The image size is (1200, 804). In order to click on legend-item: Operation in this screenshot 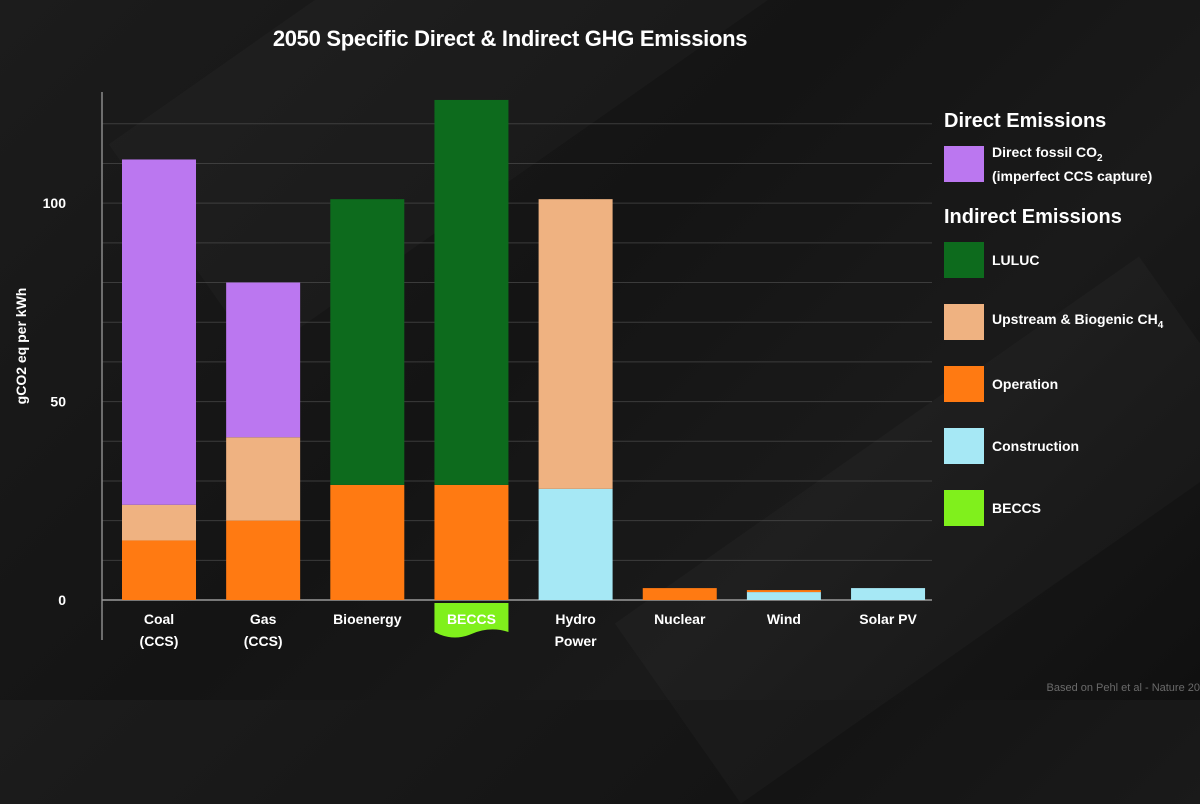, I will do `click(1072, 384)`.